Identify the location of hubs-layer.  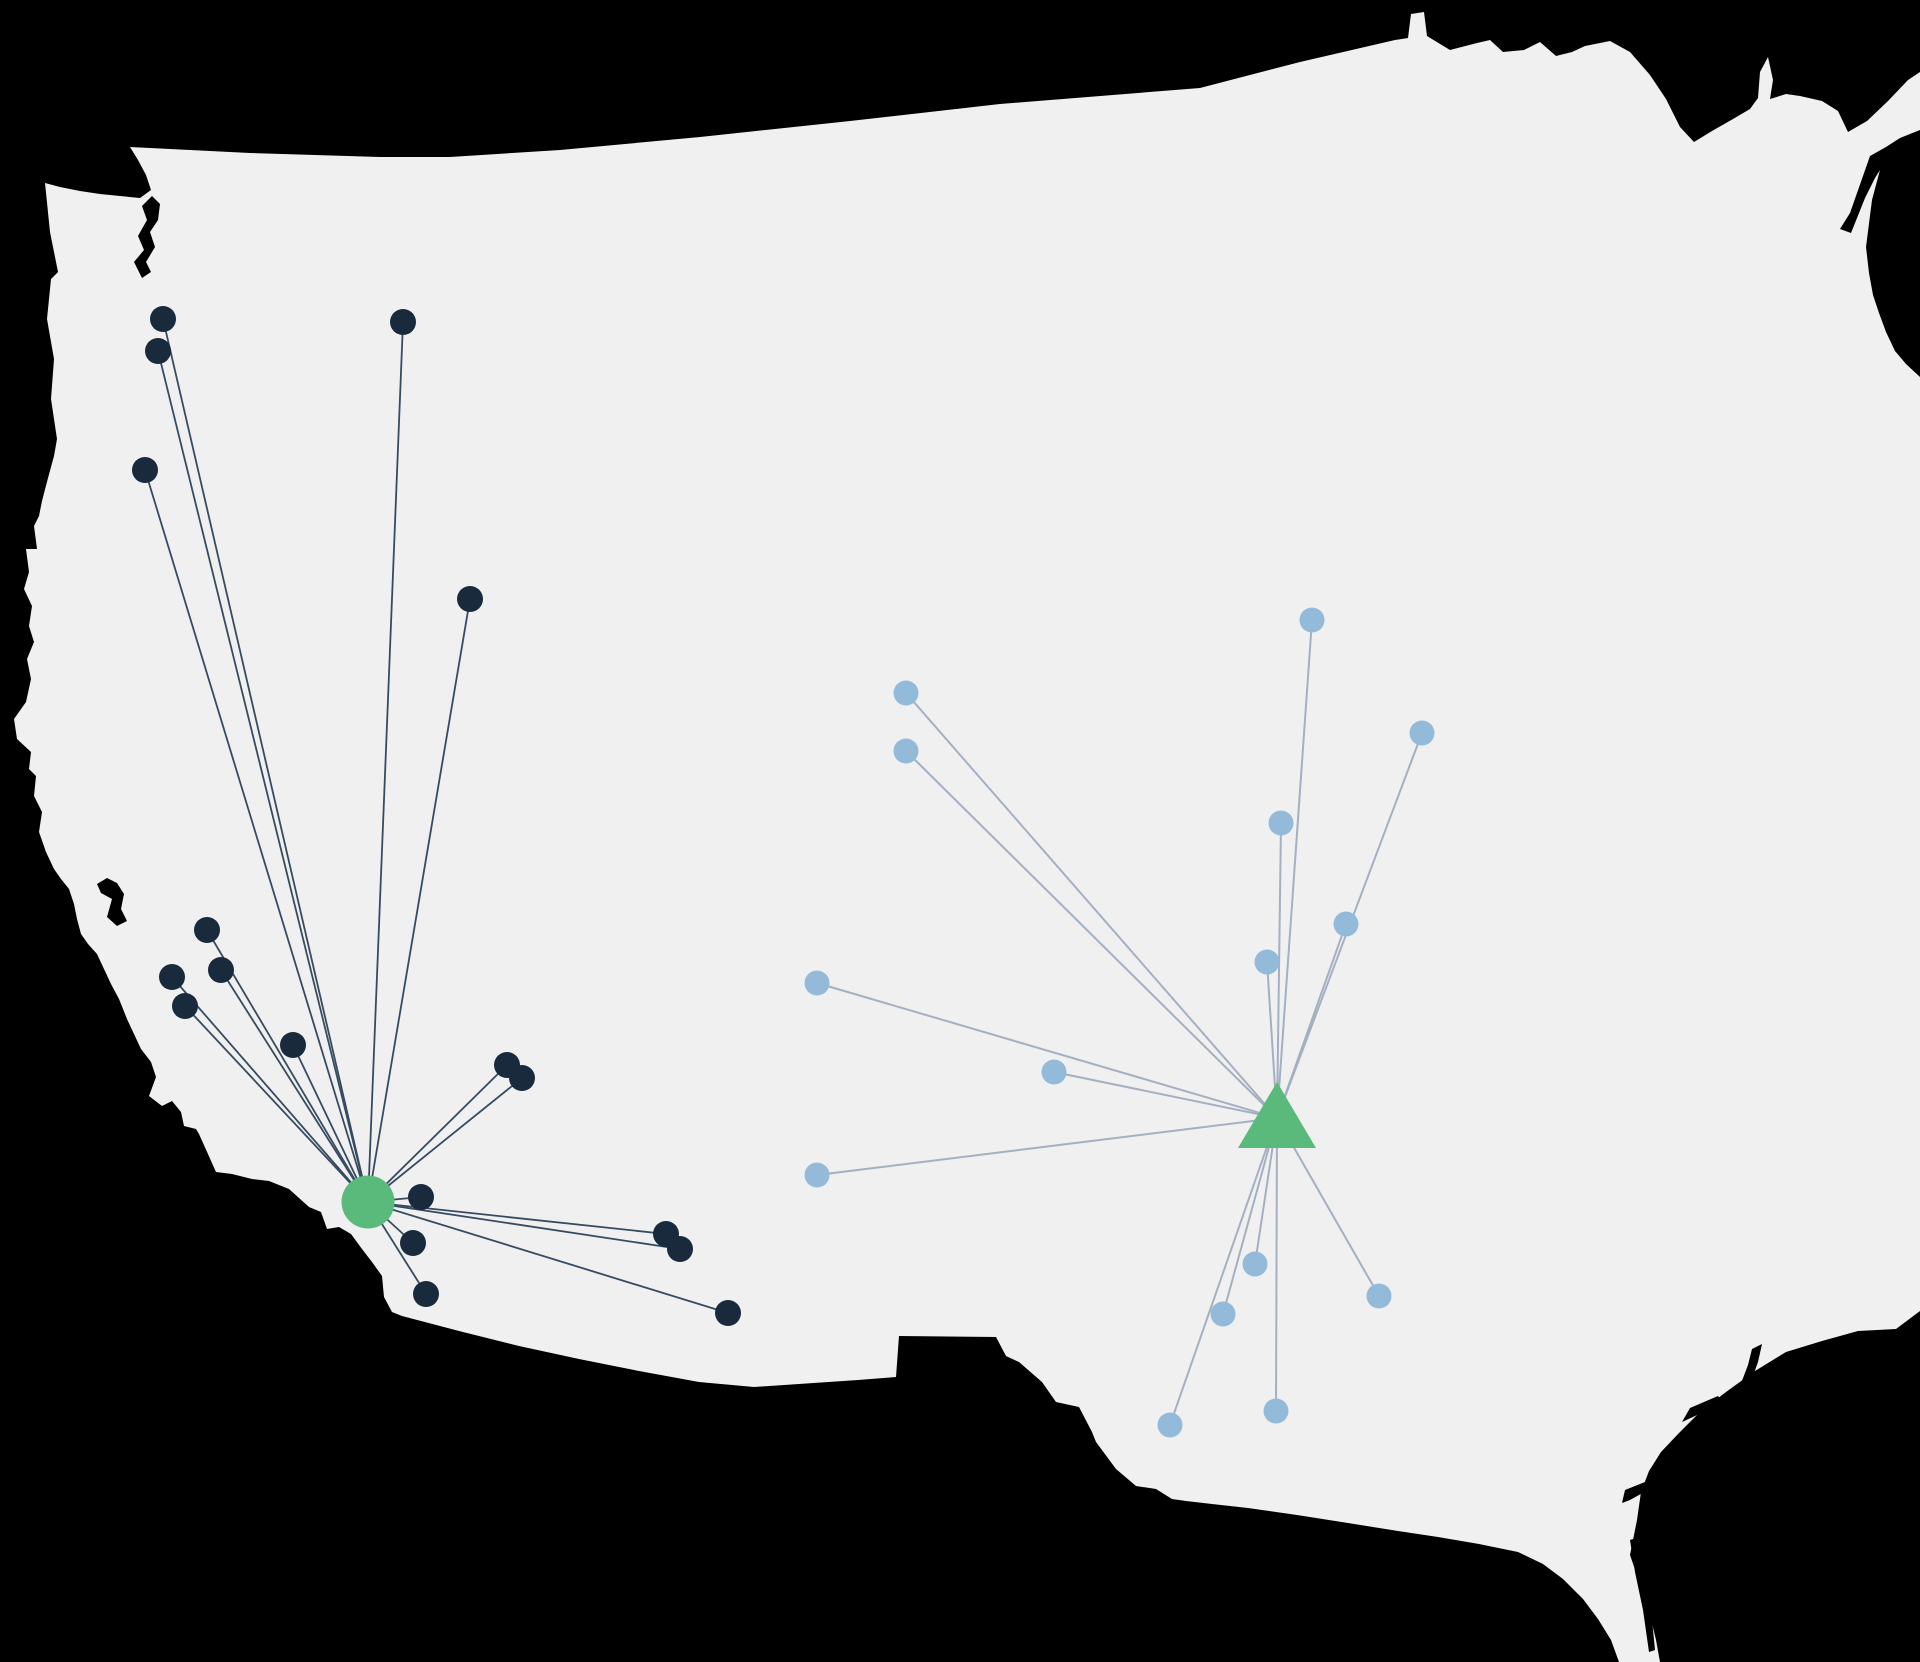
(828, 1155).